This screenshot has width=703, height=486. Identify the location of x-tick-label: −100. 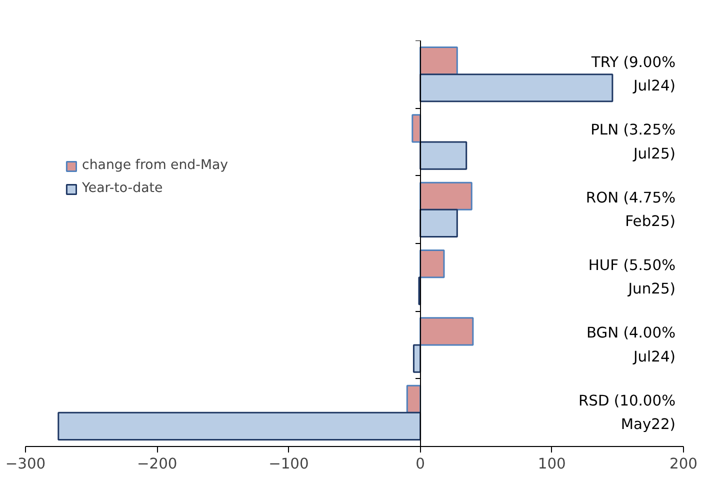
(288, 464).